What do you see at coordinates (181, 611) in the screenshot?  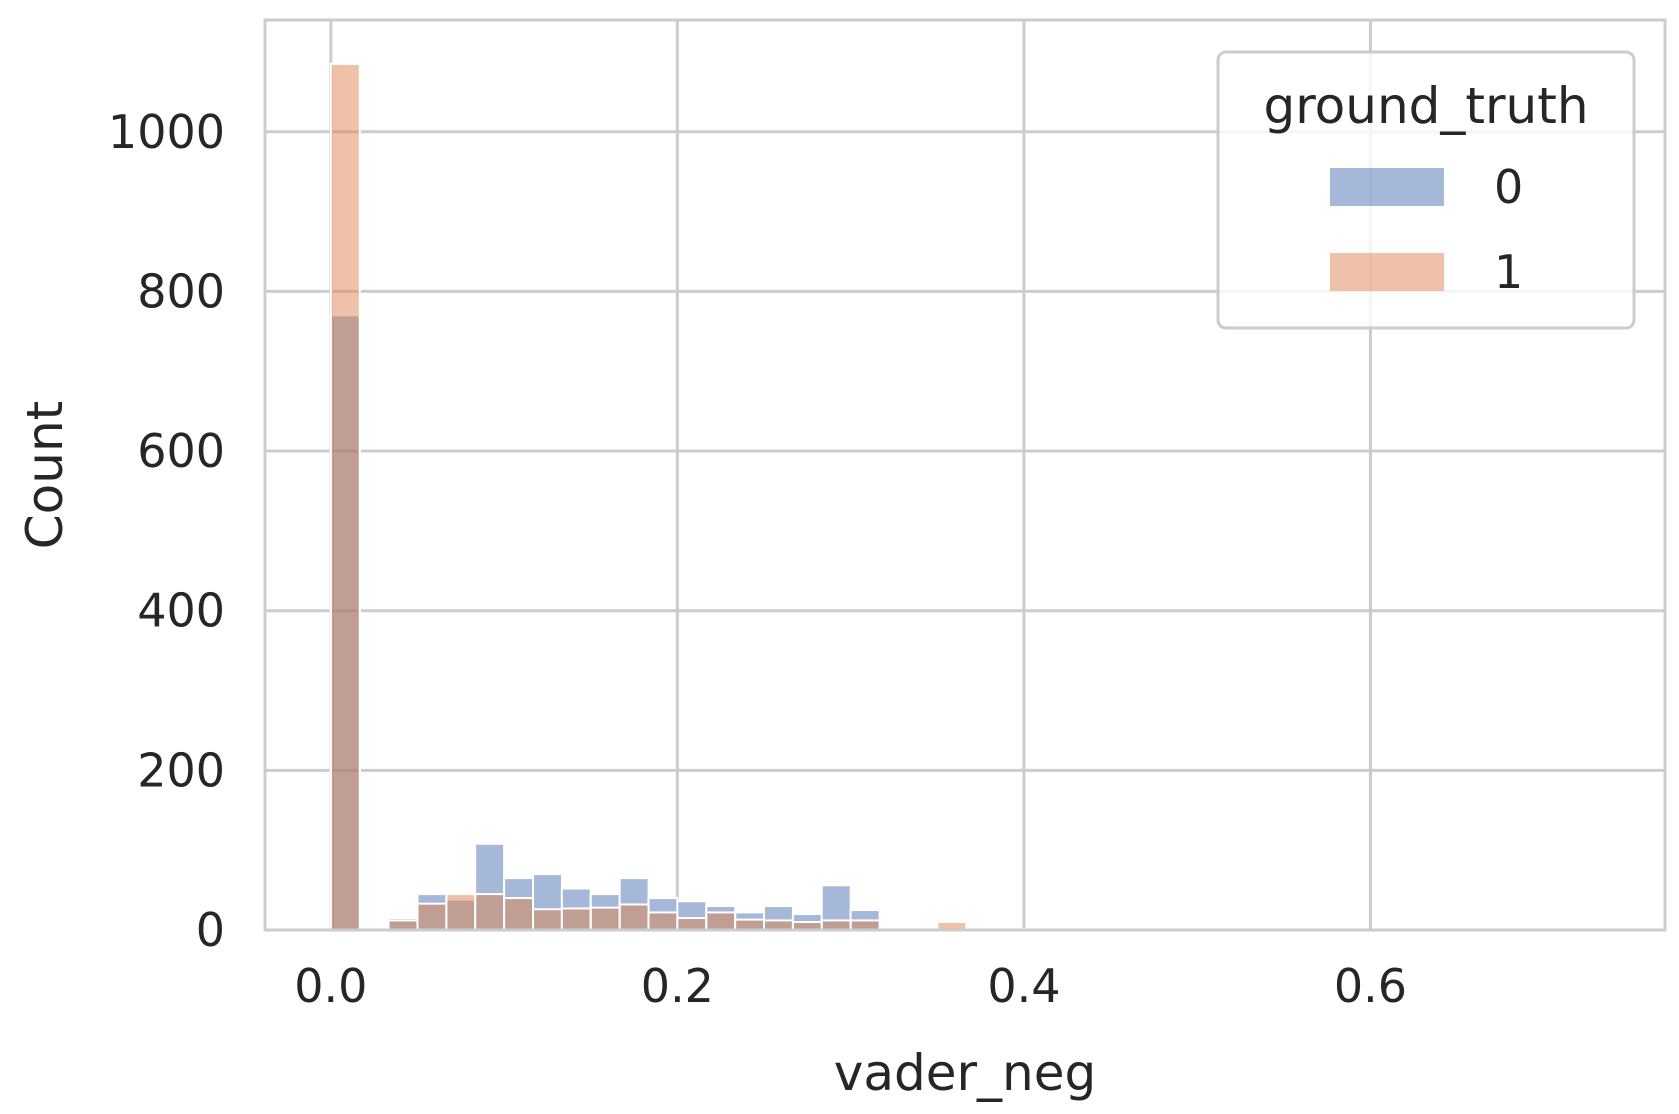 I see `y-tick-label: 400` at bounding box center [181, 611].